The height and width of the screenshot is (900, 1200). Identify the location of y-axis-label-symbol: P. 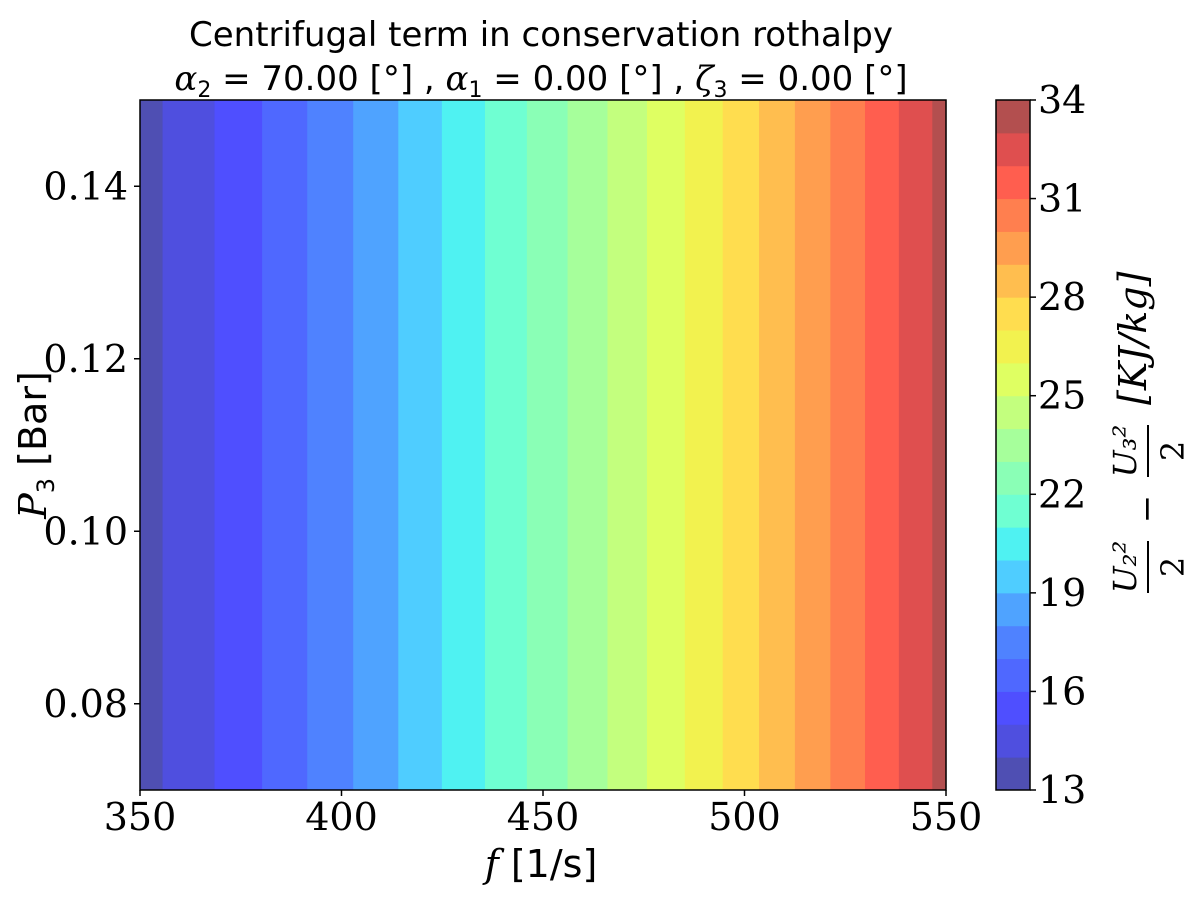
(33, 506).